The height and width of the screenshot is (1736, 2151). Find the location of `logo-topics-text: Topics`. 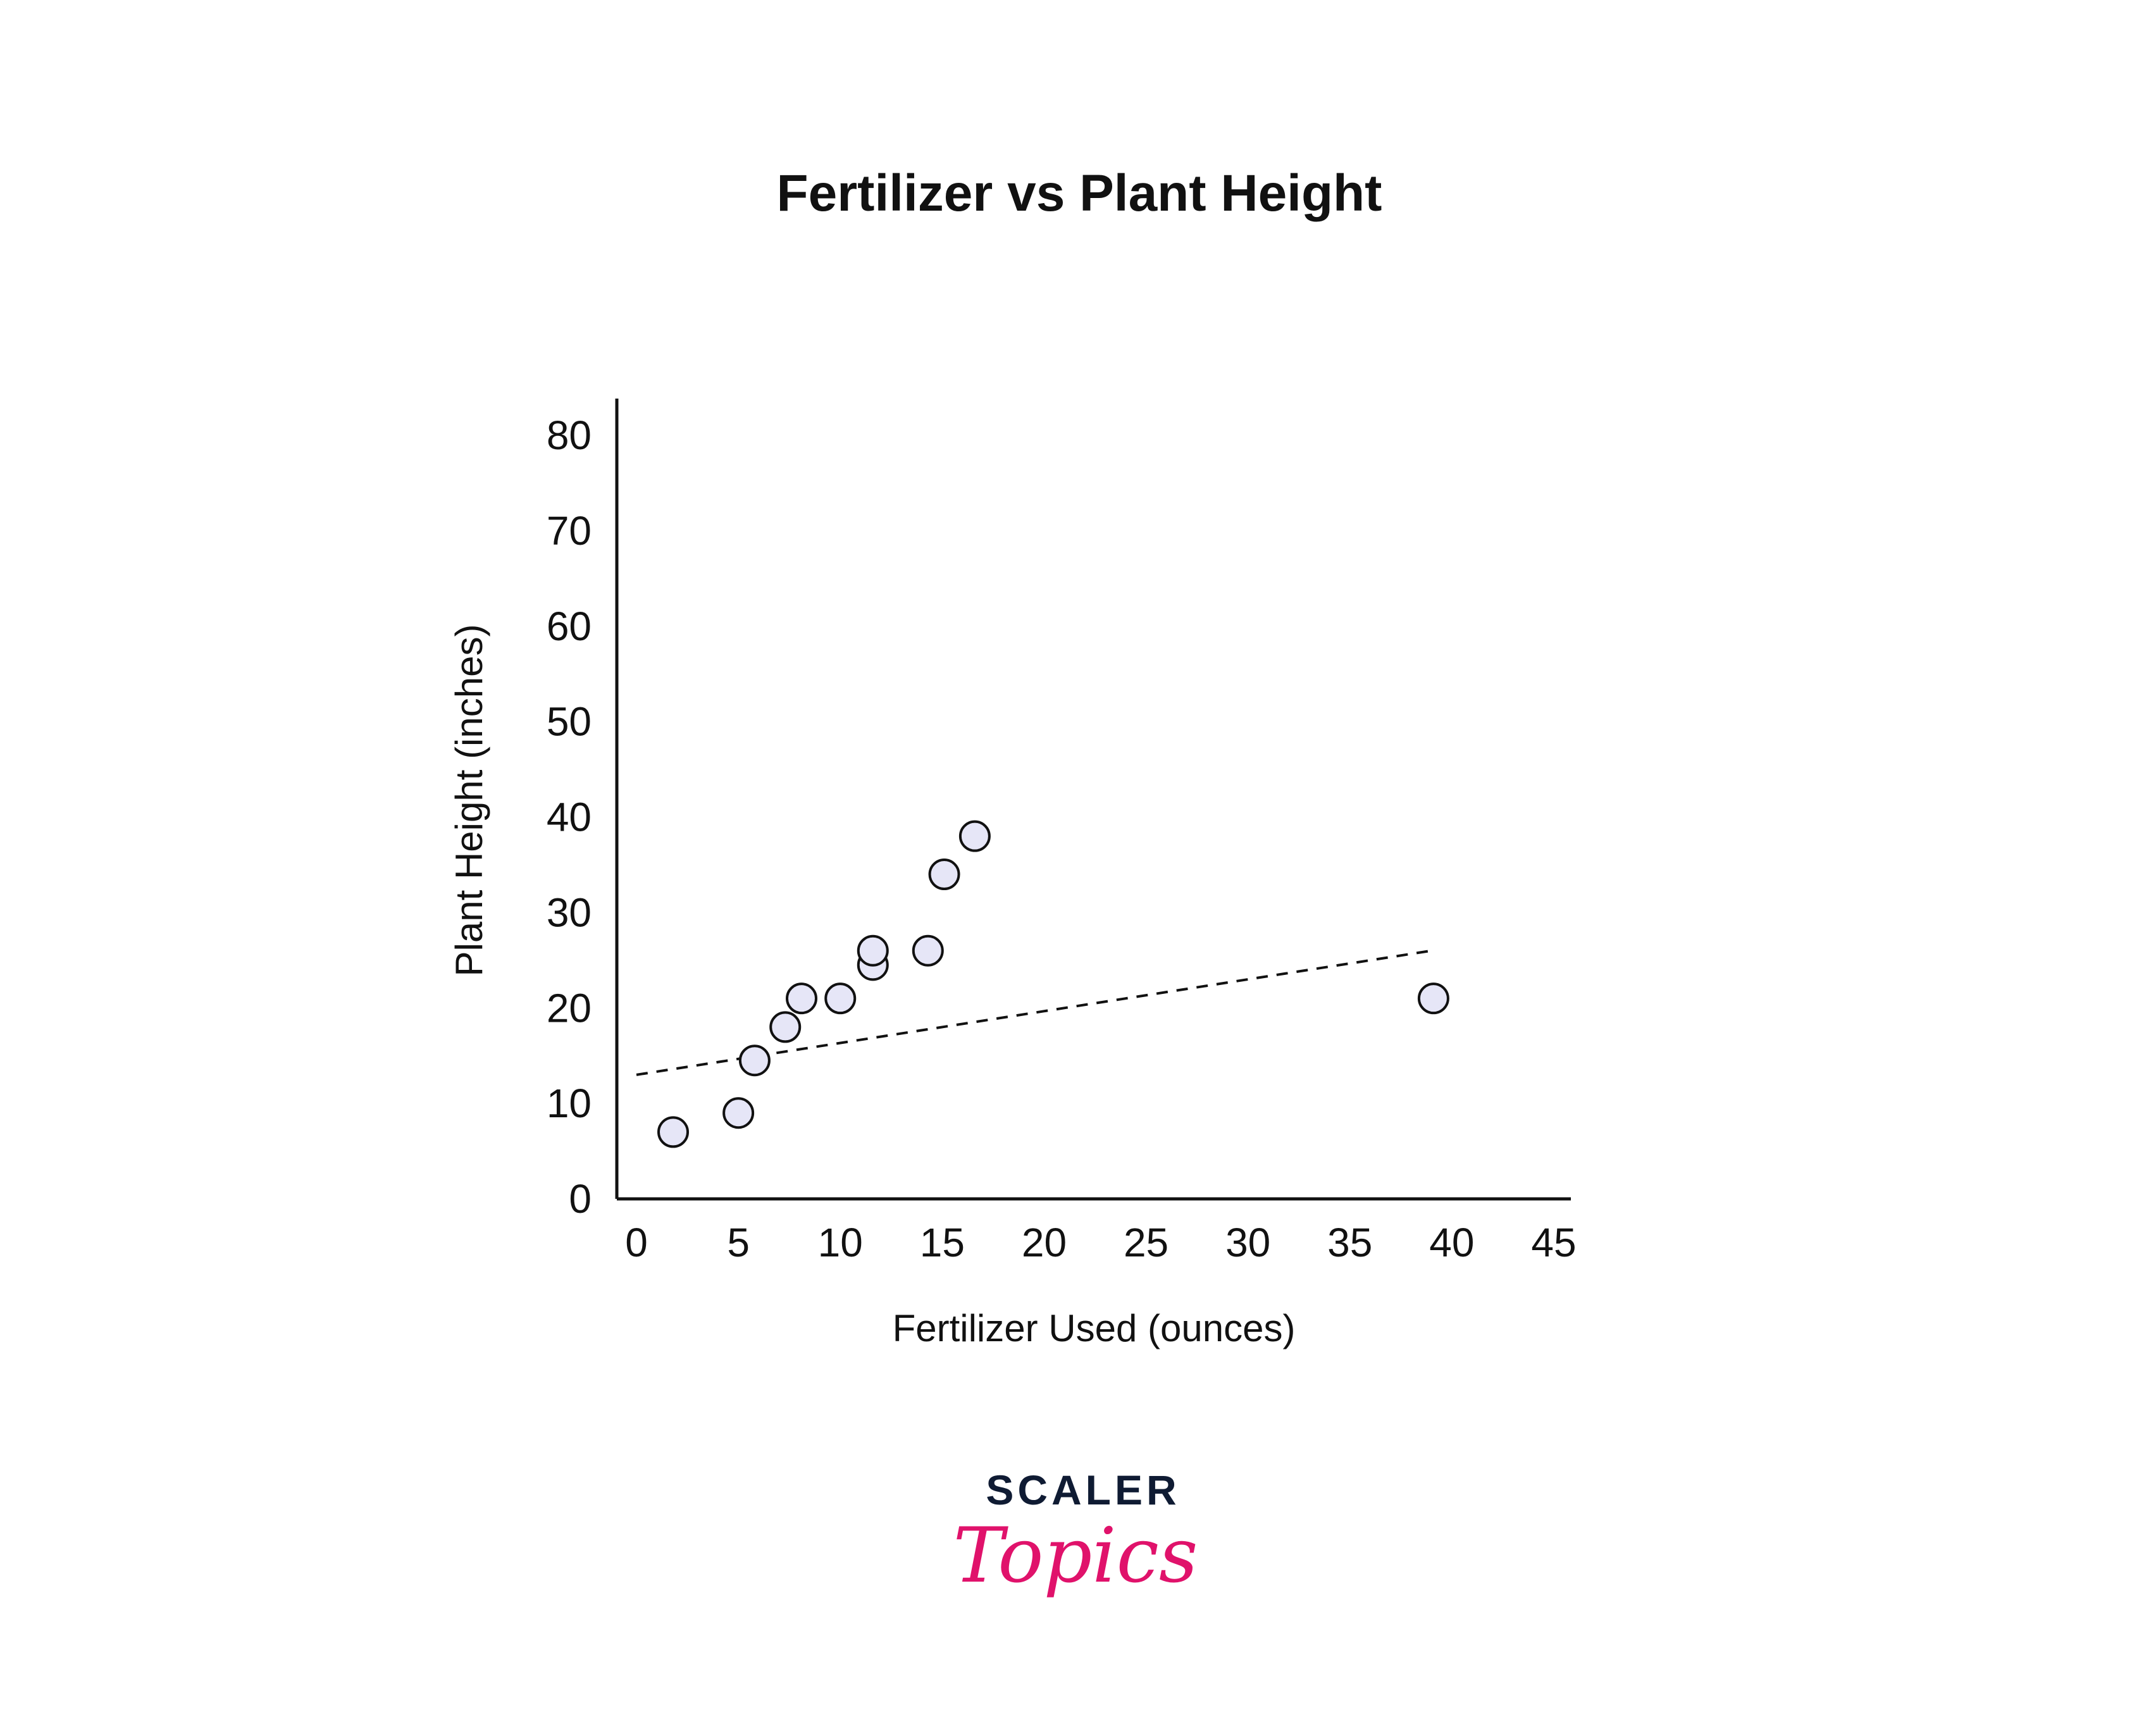

logo-topics-text: Topics is located at coordinates (1075, 1556).